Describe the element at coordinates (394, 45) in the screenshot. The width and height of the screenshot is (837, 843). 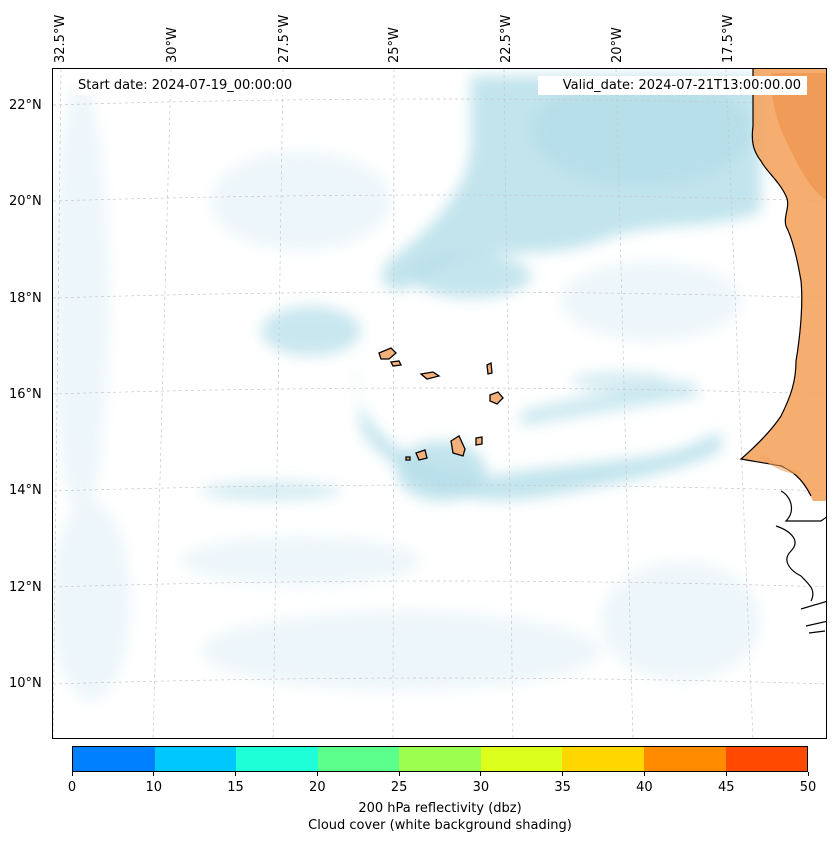
I see `lon-label-25w: 25°W` at that location.